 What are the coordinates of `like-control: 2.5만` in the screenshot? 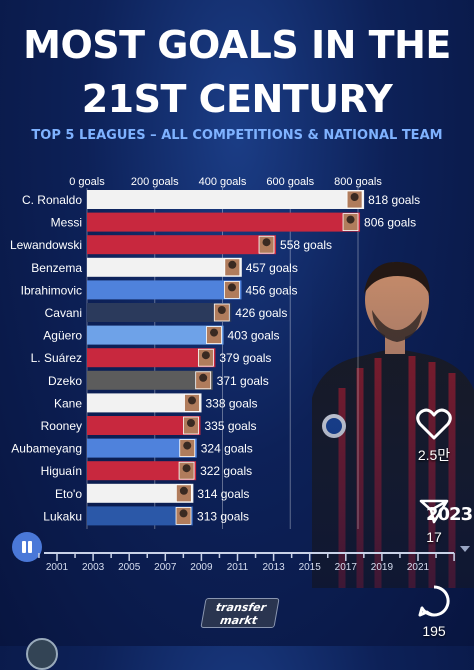 It's located at (434, 436).